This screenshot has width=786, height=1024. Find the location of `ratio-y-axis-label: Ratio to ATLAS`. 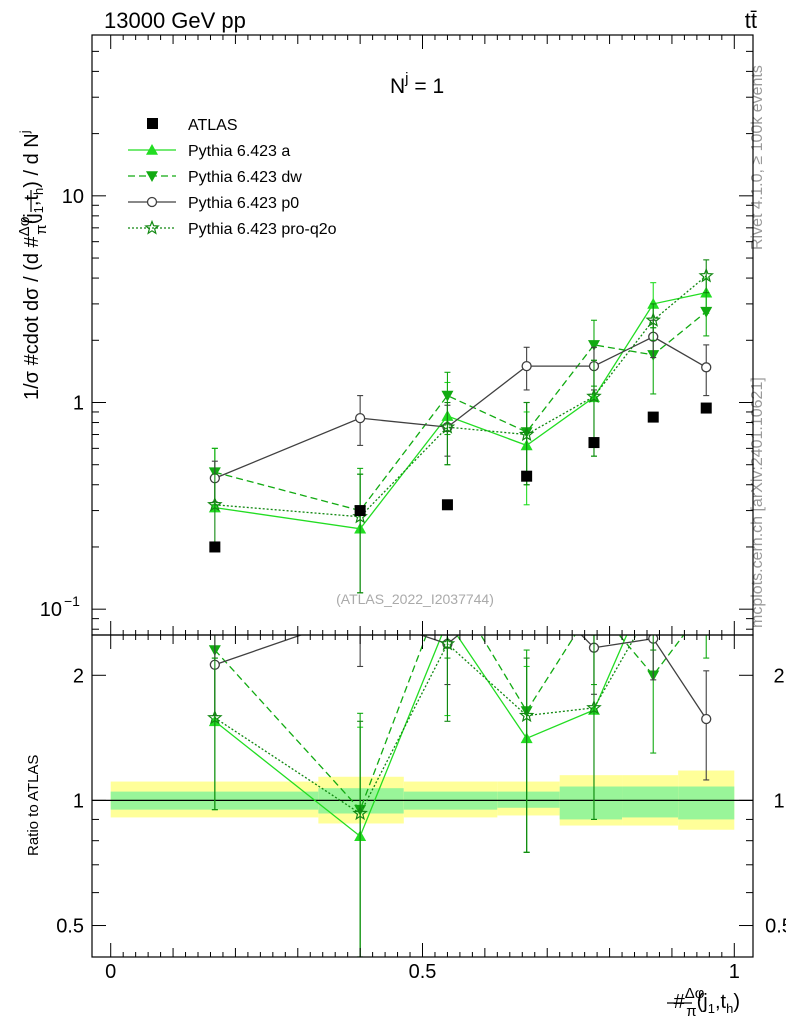

ratio-y-axis-label: Ratio to ATLAS is located at coordinates (33, 805).